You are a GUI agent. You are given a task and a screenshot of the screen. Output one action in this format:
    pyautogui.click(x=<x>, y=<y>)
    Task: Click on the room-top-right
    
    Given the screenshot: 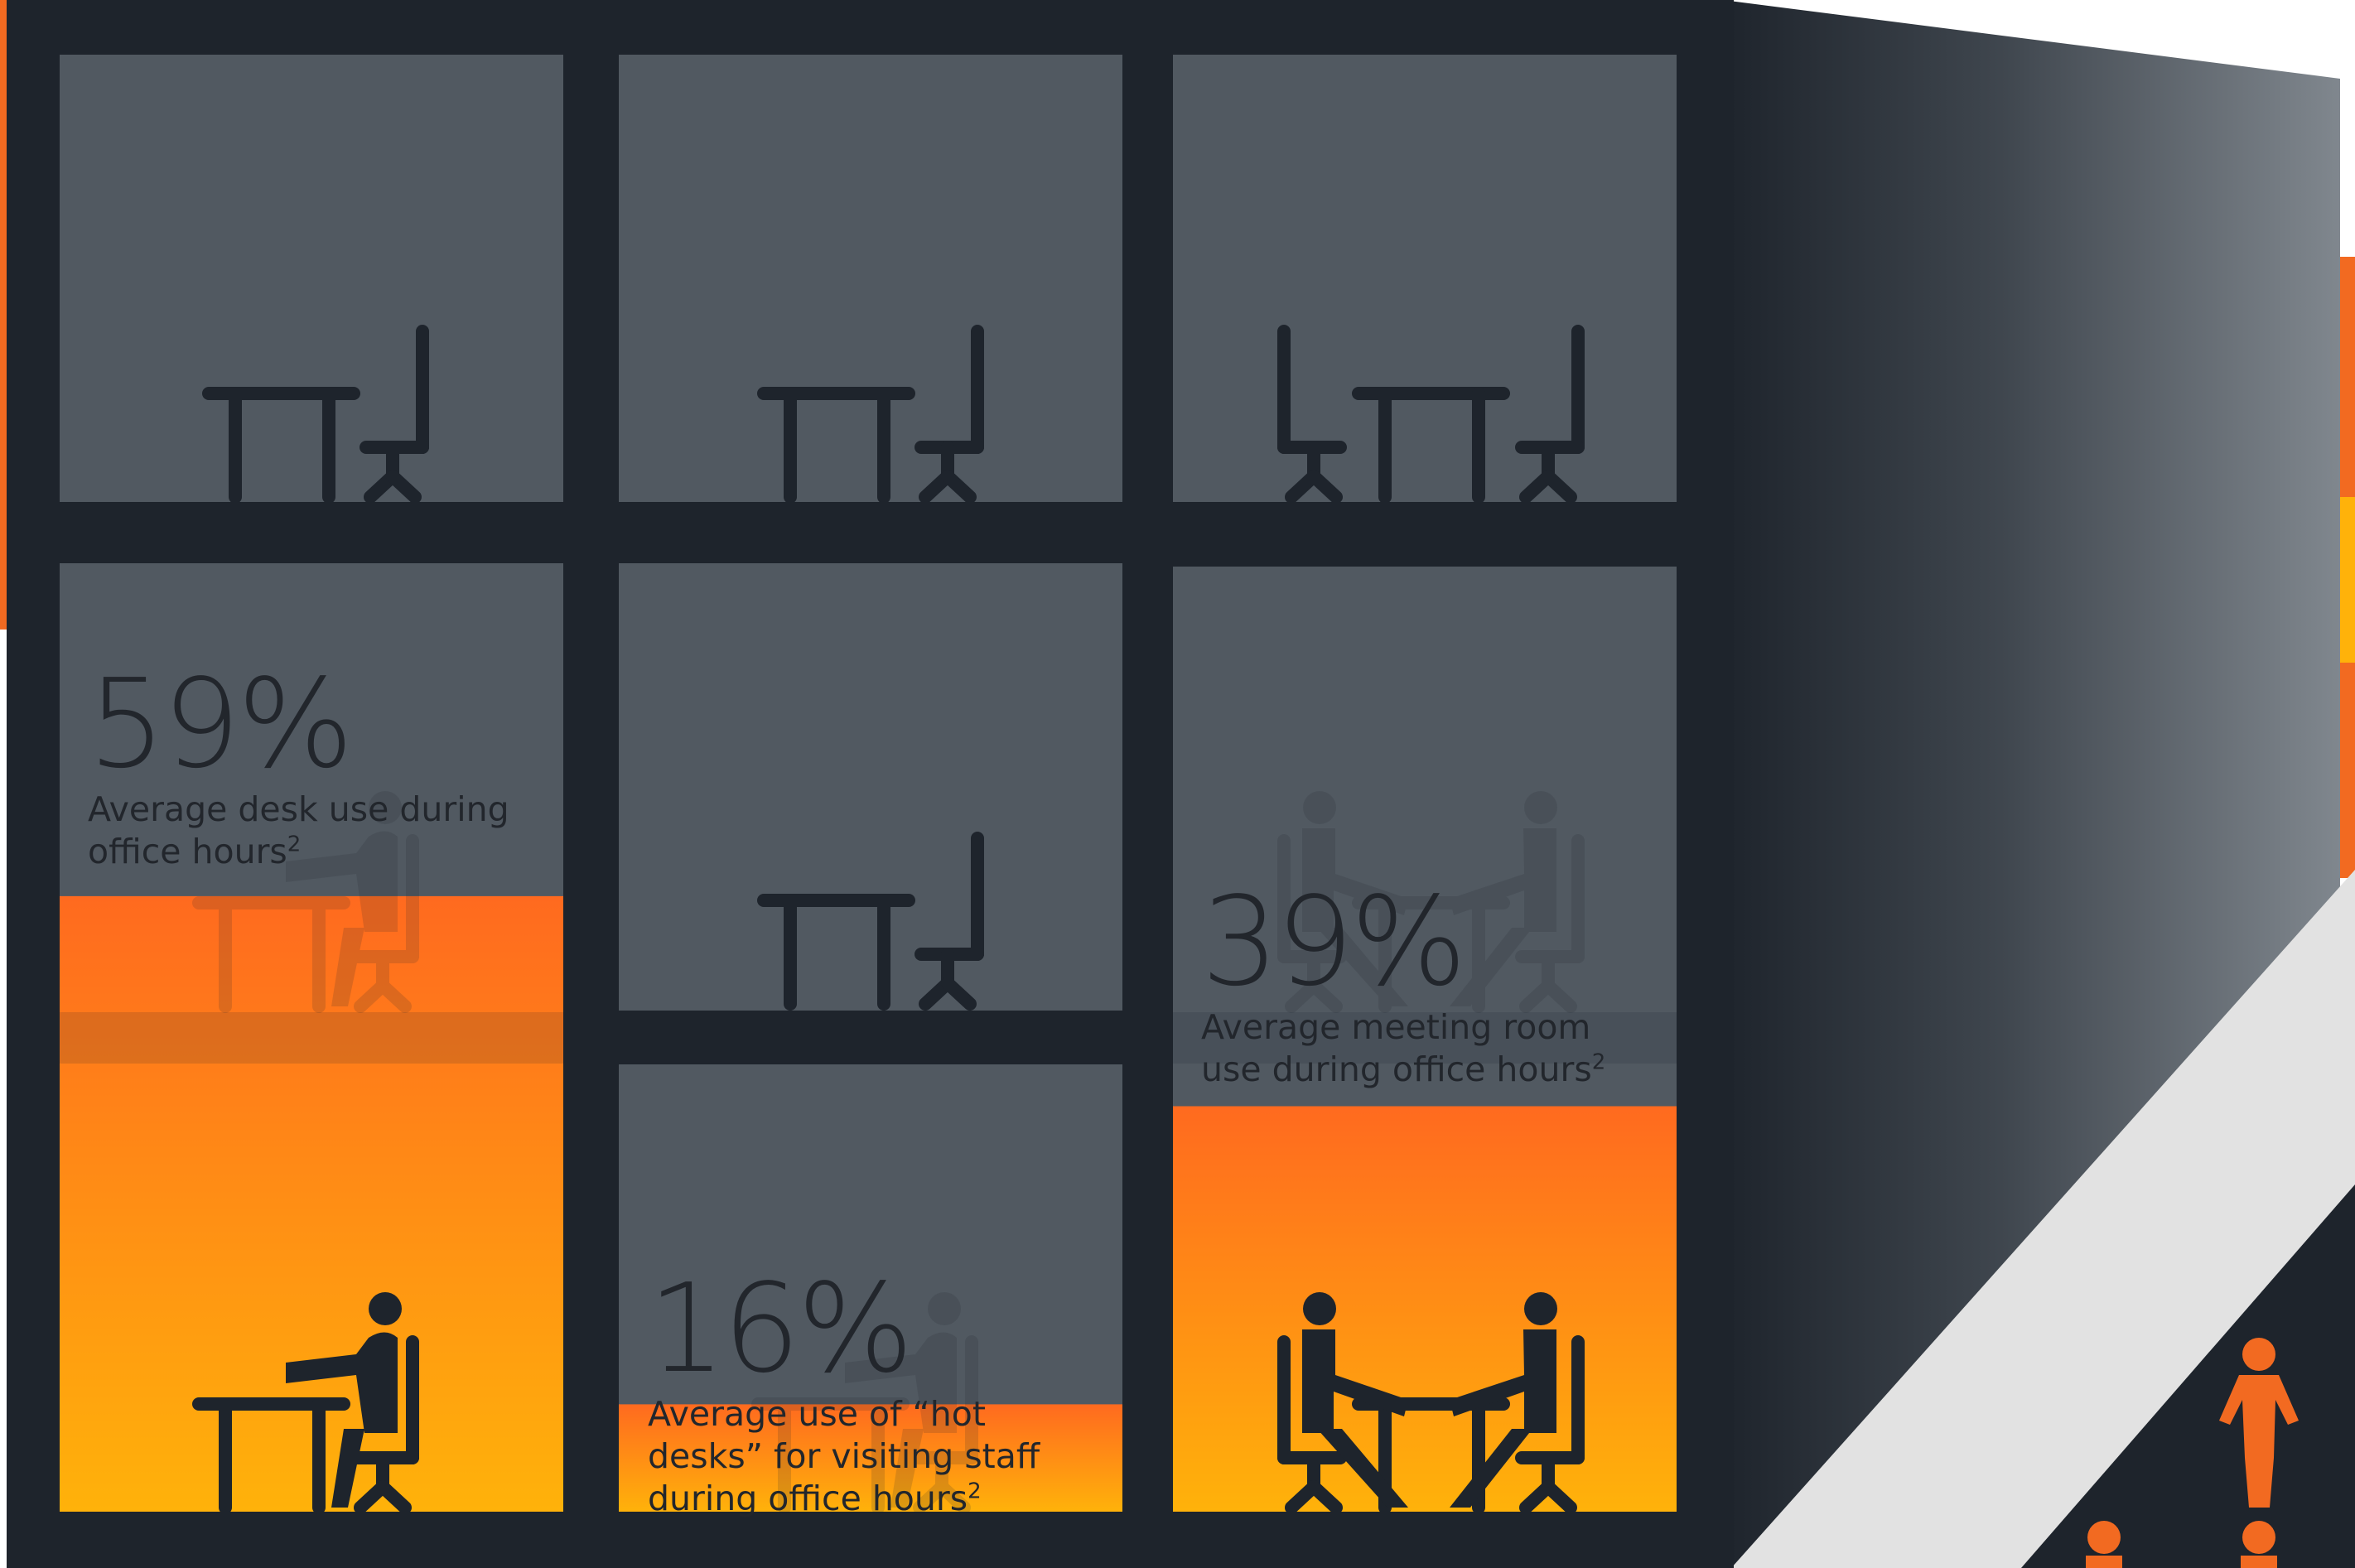 What is the action you would take?
    pyautogui.click(x=1425, y=278)
    